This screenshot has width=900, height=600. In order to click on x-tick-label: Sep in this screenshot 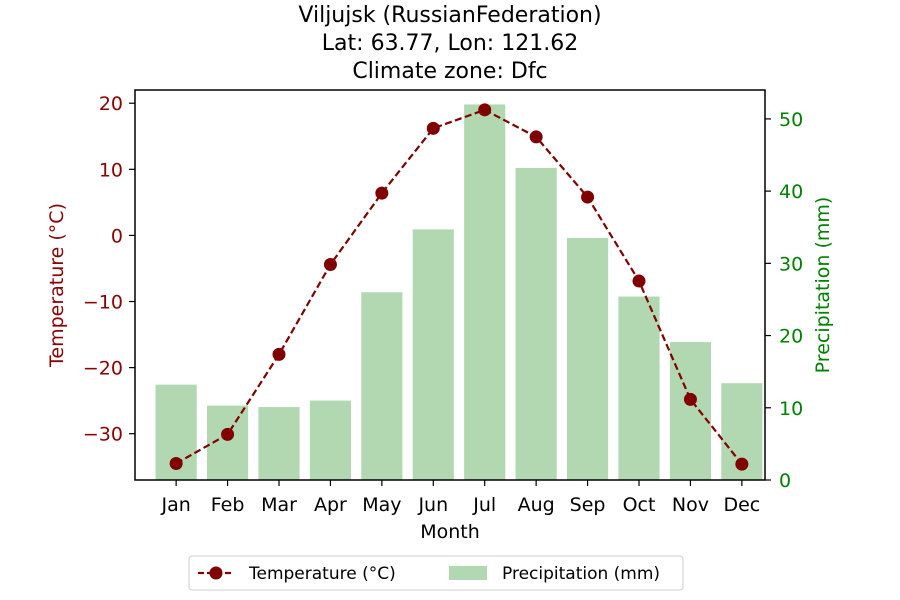, I will do `click(588, 505)`.